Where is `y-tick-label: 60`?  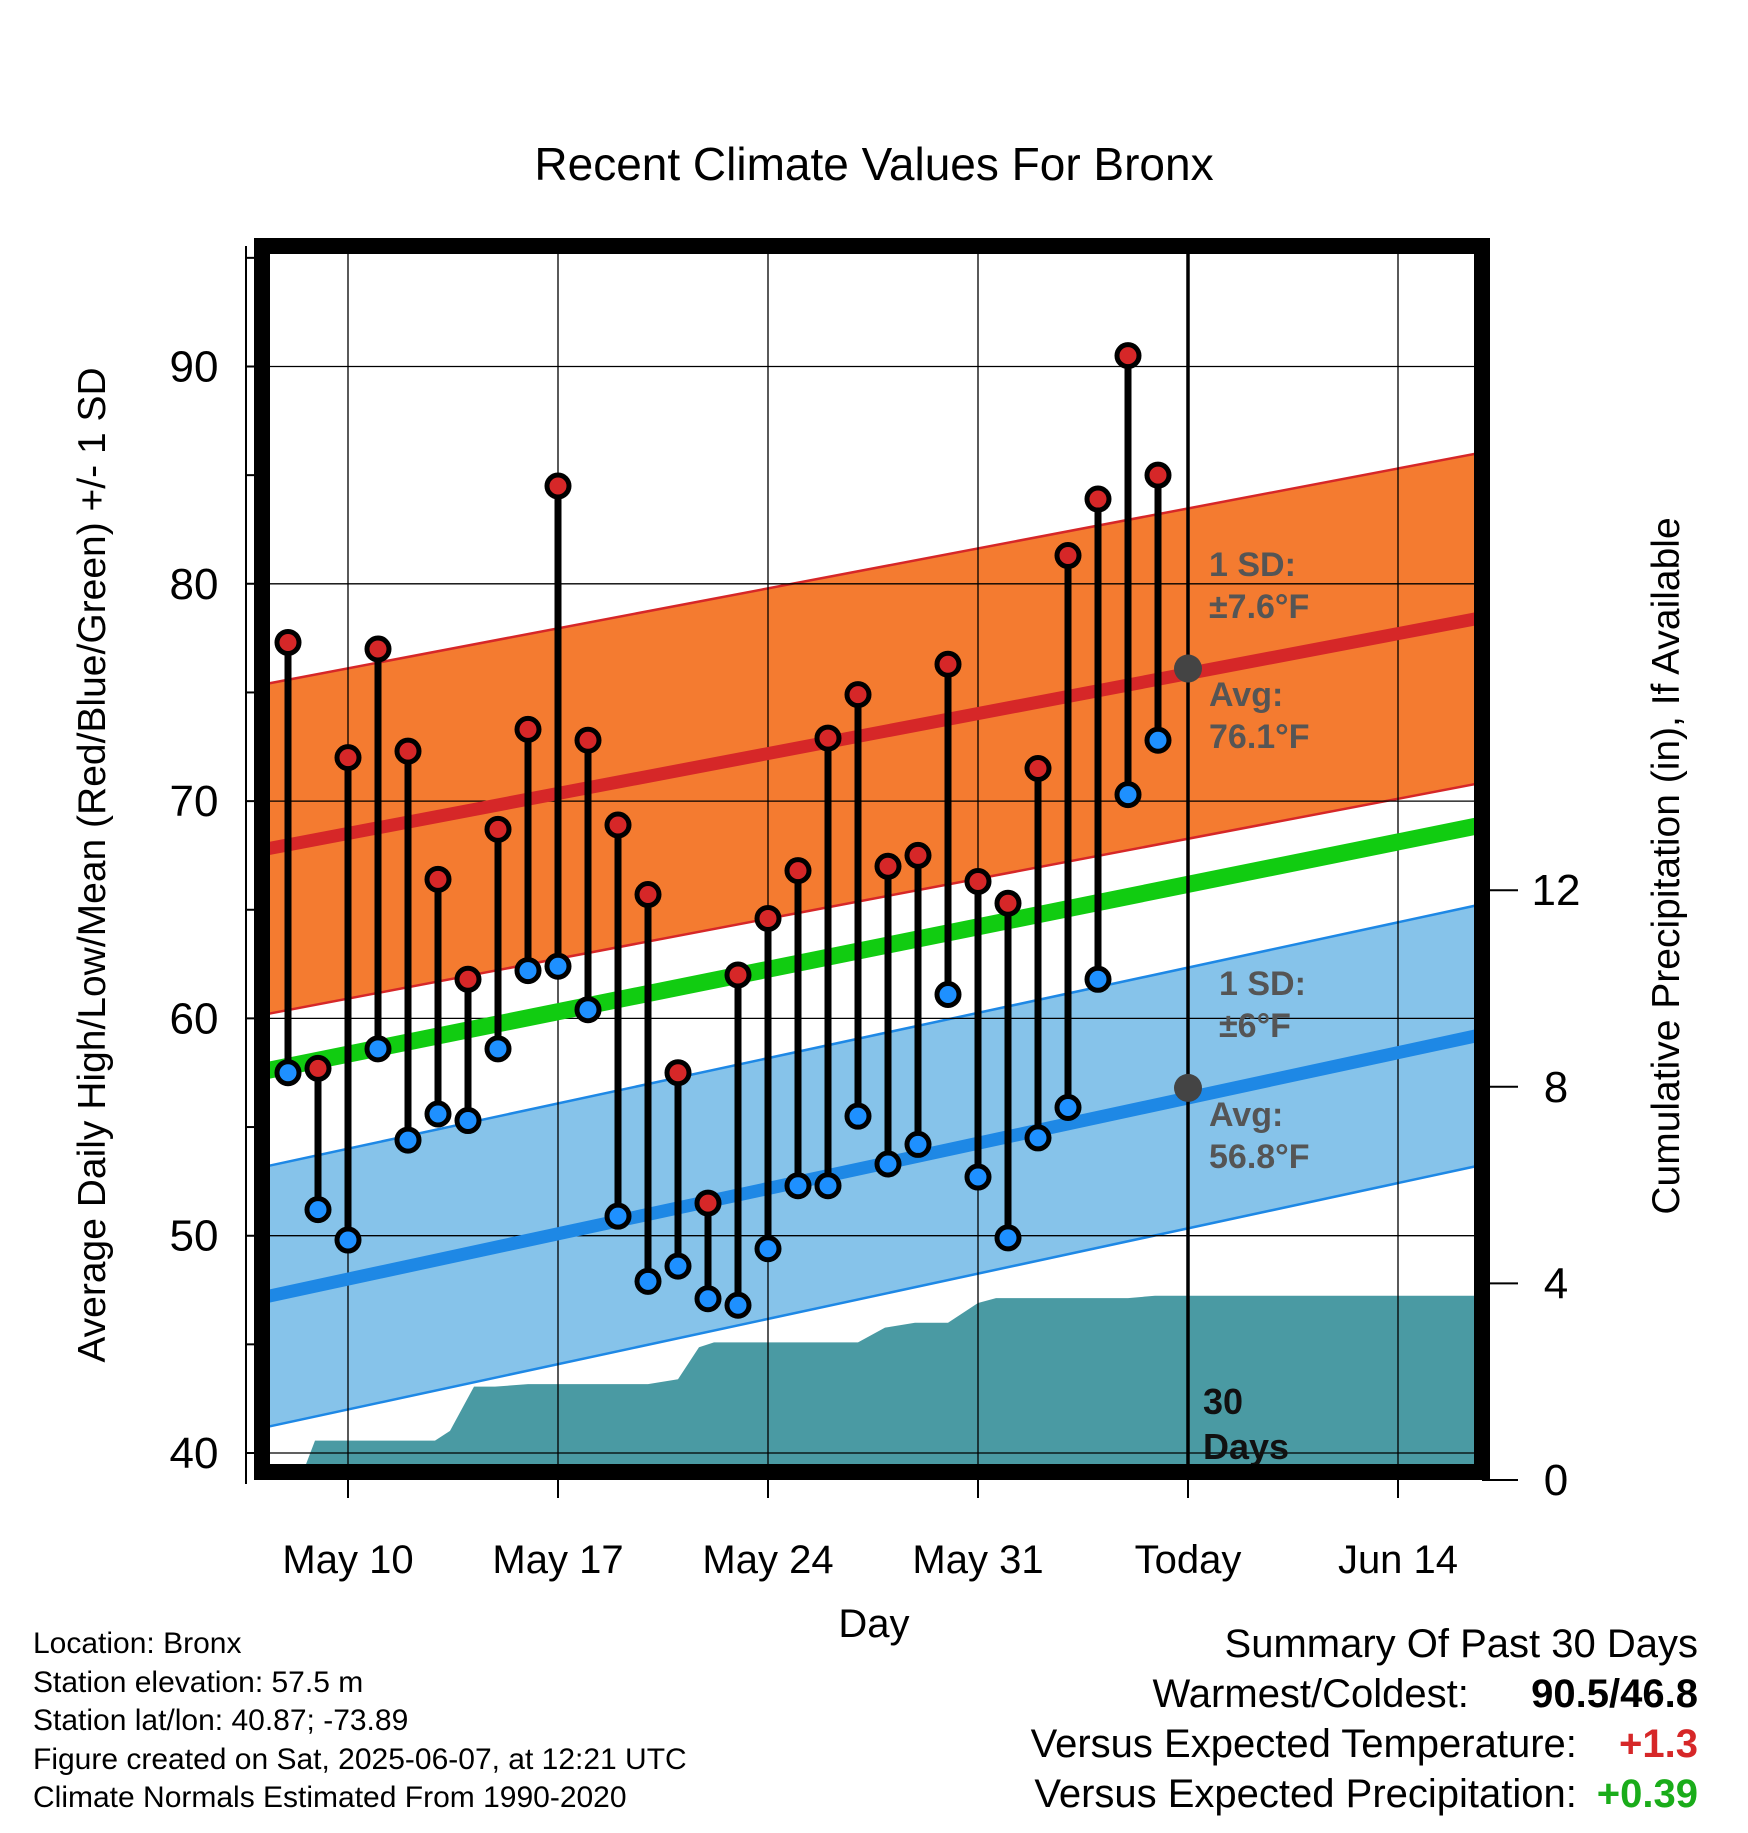
y-tick-label: 60 is located at coordinates (194, 1018).